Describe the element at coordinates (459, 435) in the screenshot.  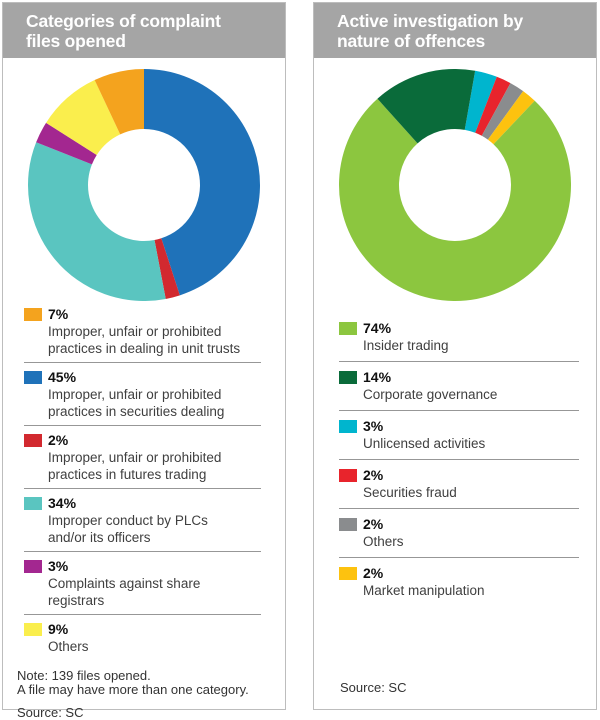
I see `legend-item: 3% Unlicensed activities` at that location.